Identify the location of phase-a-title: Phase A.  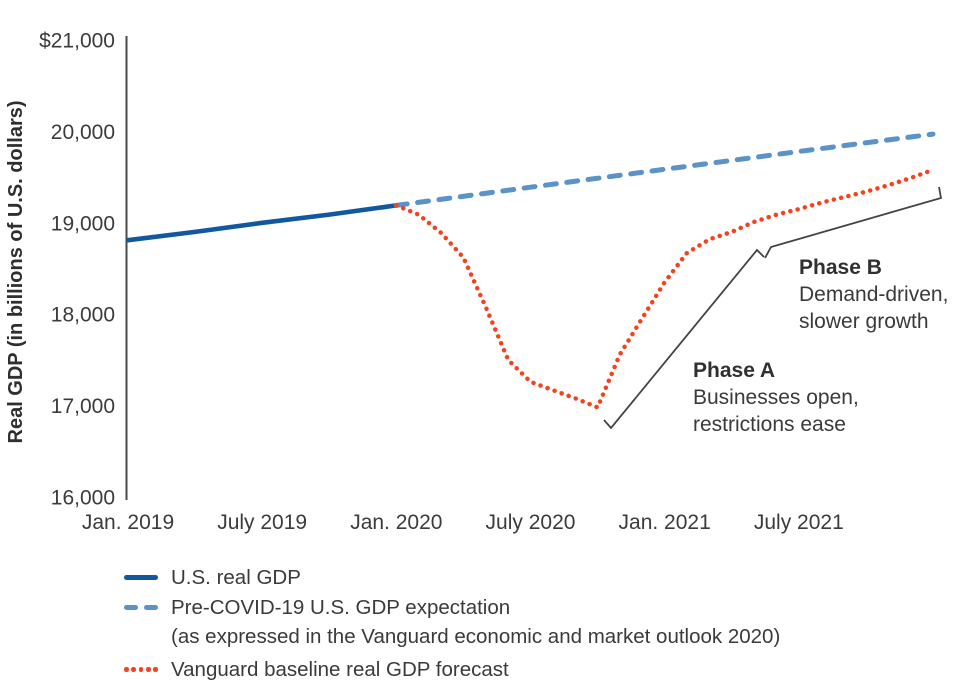
(734, 370).